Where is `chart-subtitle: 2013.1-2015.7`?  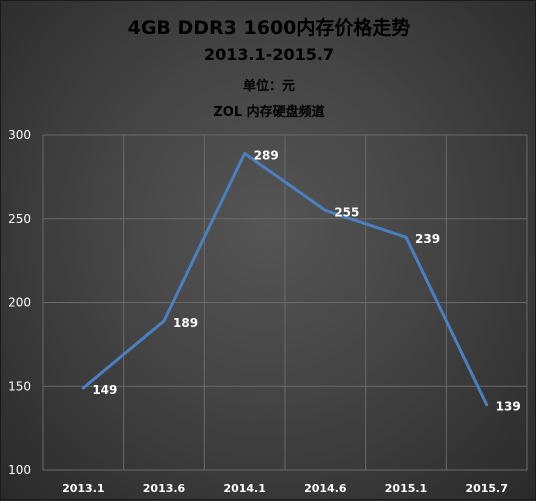
chart-subtitle: 2013.1-2015.7 is located at coordinates (269, 54).